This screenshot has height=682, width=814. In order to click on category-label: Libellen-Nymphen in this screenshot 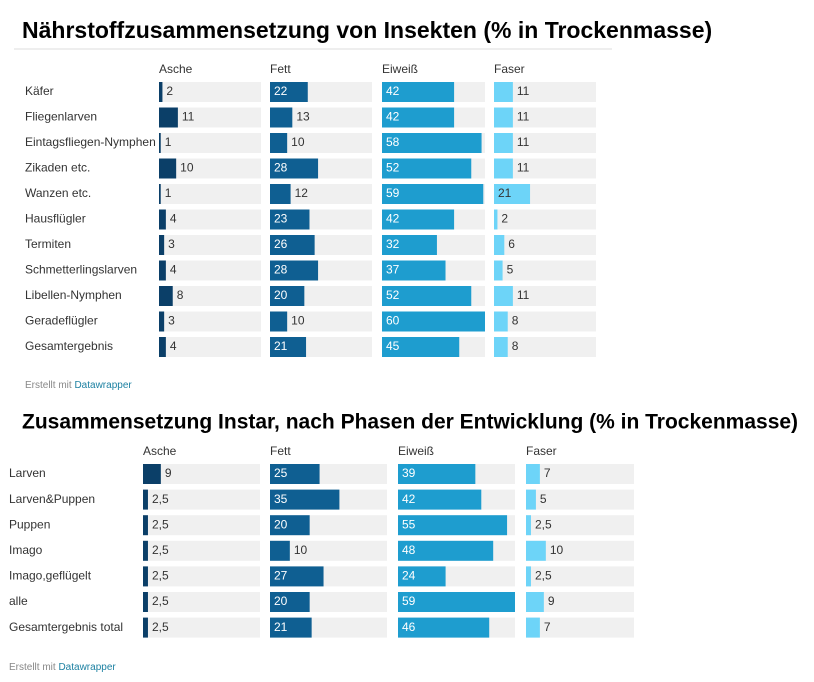, I will do `click(73, 295)`.